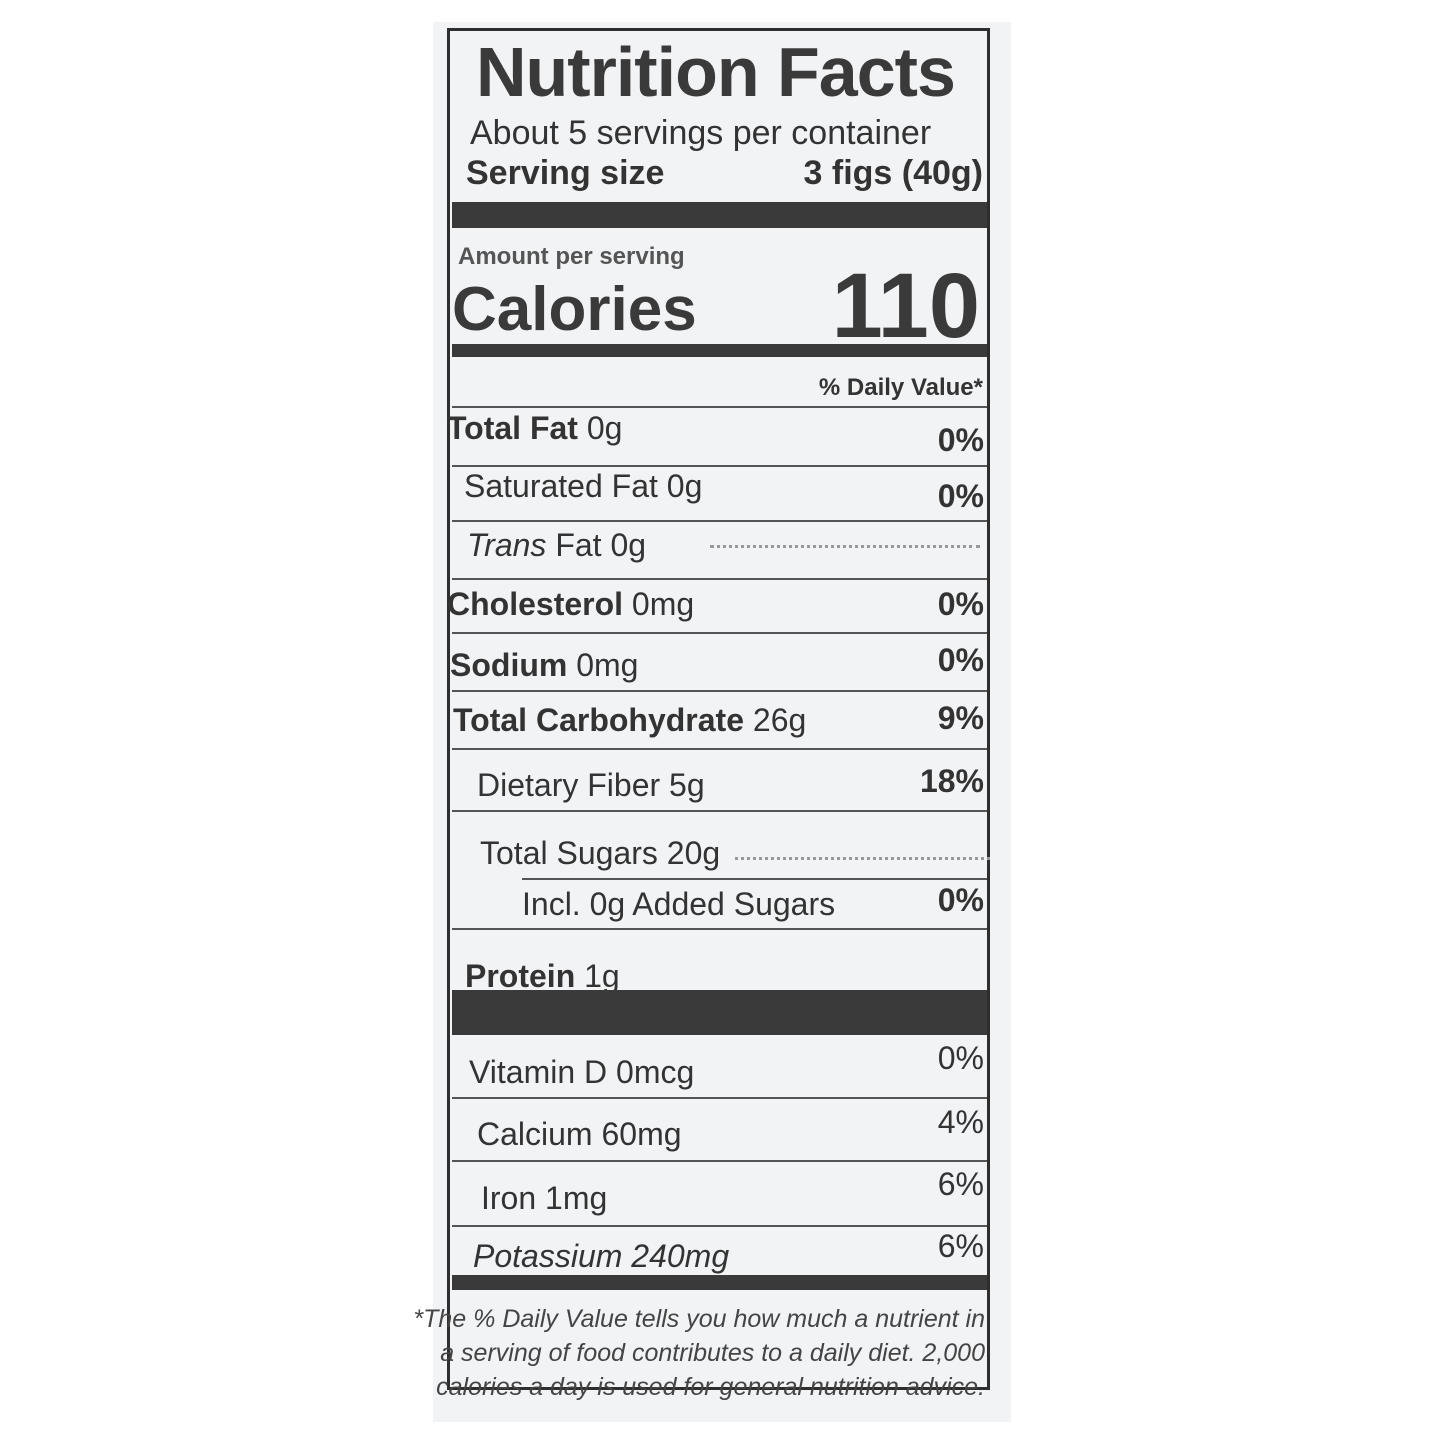 Image resolution: width=1445 pixels, height=1445 pixels. What do you see at coordinates (507, 545) in the screenshot?
I see `nutrient-label: Trans` at bounding box center [507, 545].